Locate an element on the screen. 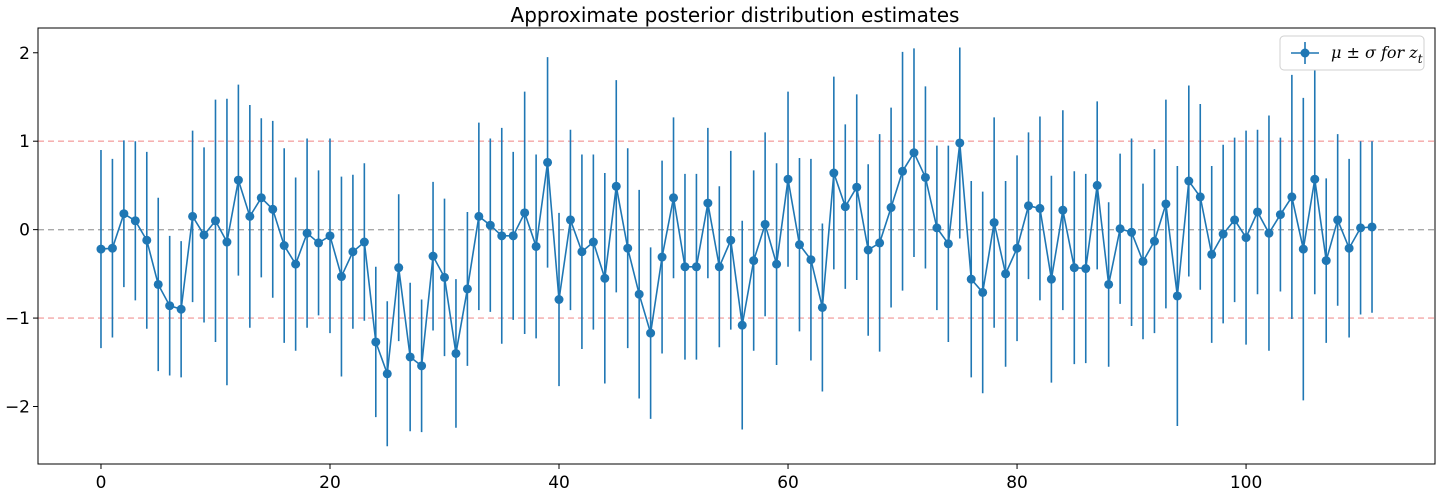 This screenshot has width=1440, height=492. legend-box is located at coordinates (1352, 53).